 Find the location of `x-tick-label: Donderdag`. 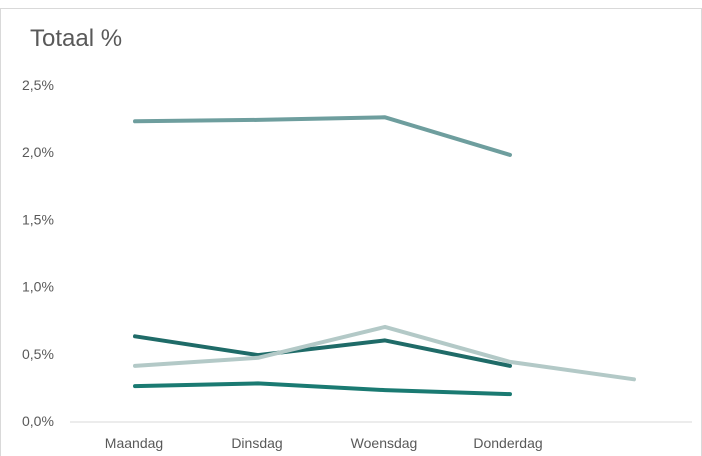

x-tick-label: Donderdag is located at coordinates (507, 443).